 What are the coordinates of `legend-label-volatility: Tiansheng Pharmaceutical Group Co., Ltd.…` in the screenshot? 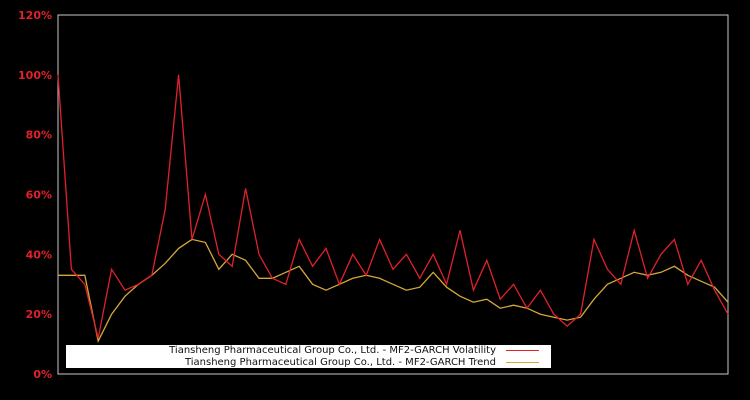 It's located at (332, 350).